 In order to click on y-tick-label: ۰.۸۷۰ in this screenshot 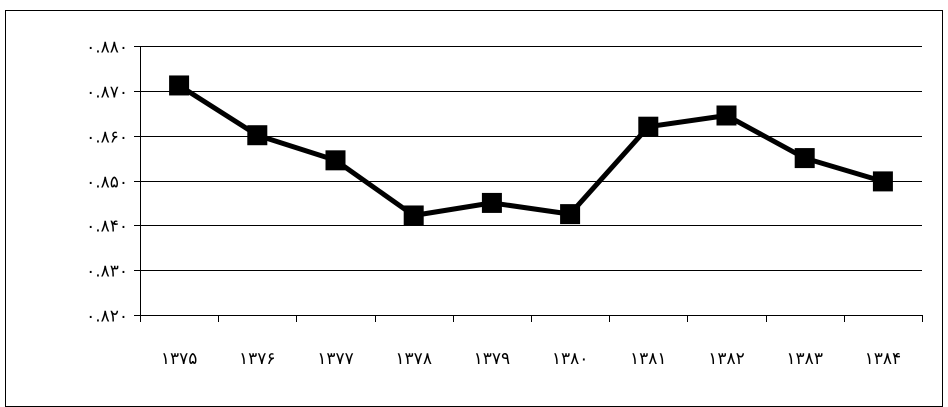, I will do `click(107, 93)`.